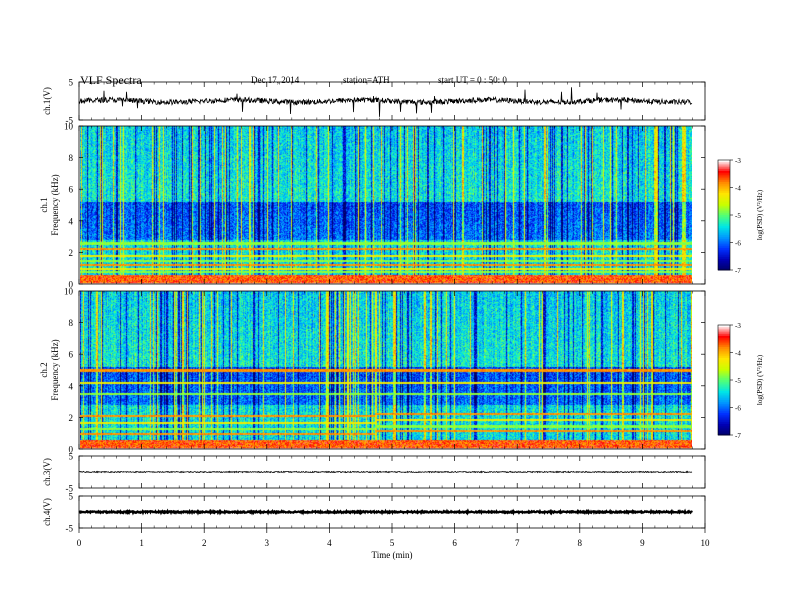 The height and width of the screenshot is (612, 792). I want to click on x-axis-label: Time (min), so click(392, 555).